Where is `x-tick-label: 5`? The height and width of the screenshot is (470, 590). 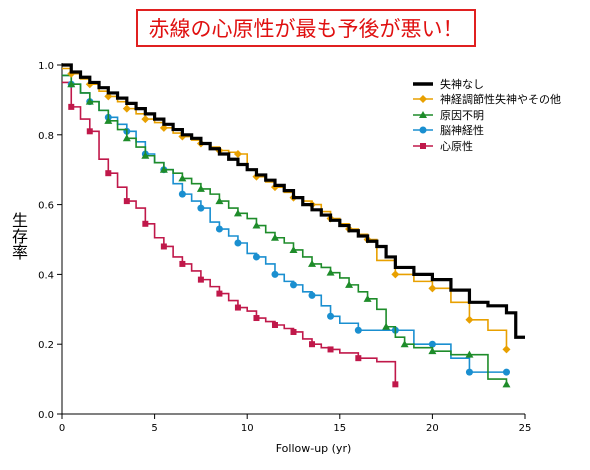
x-tick-label: 5 is located at coordinates (154, 428).